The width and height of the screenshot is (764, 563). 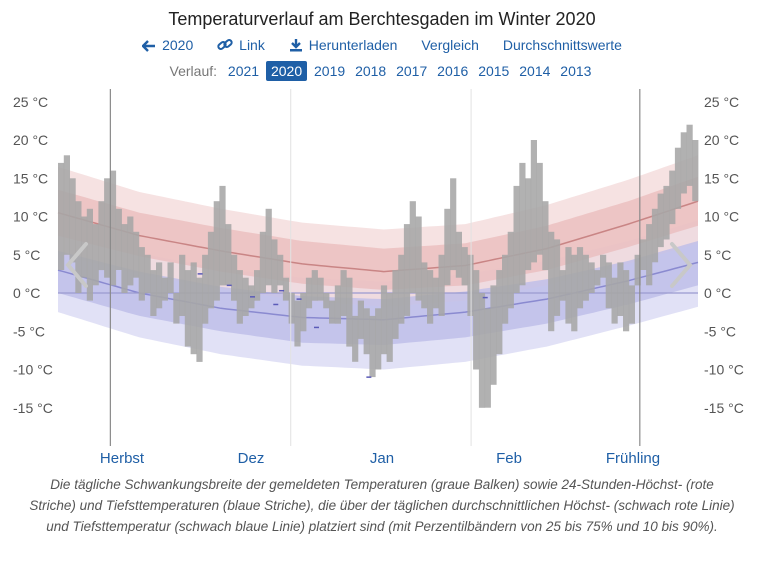 What do you see at coordinates (721, 178) in the screenshot?
I see `y-tick-label-right: 15 °C` at bounding box center [721, 178].